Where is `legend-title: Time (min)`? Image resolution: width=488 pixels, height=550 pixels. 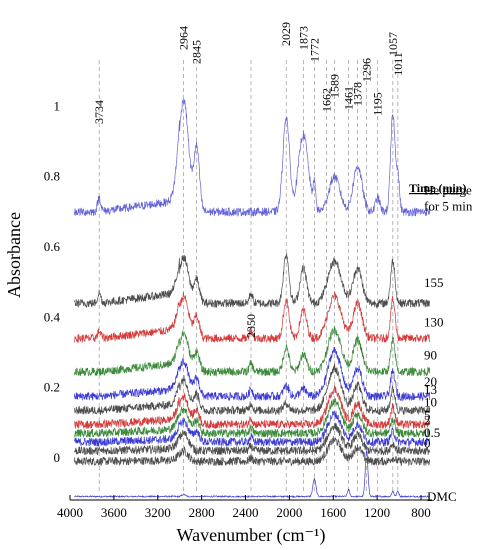 legend-title: Time (min) is located at coordinates (437, 188).